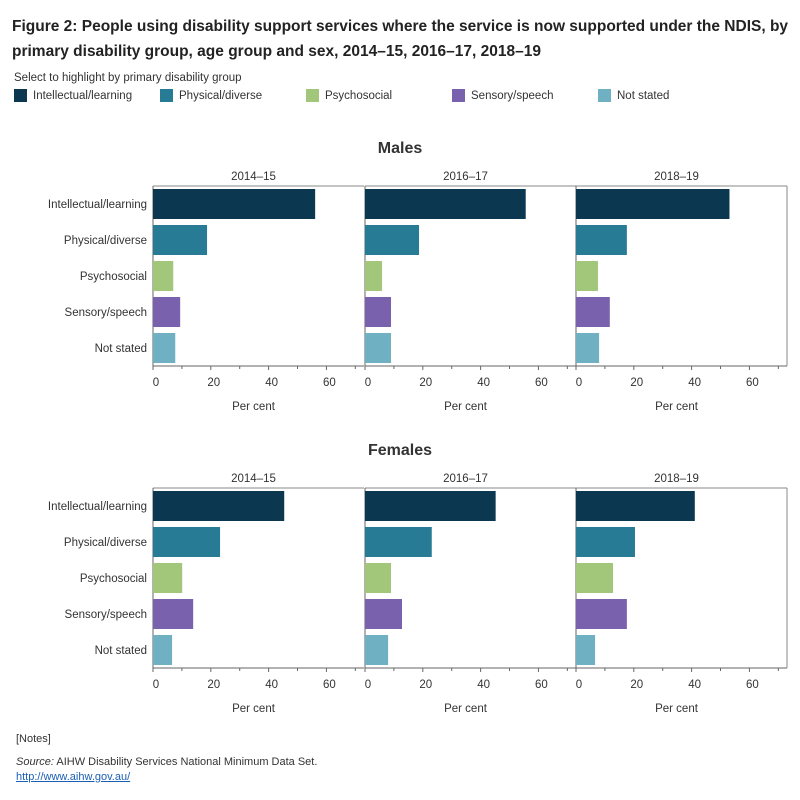 This screenshot has width=800, height=800. I want to click on legend-item: Psychosocial, so click(349, 95).